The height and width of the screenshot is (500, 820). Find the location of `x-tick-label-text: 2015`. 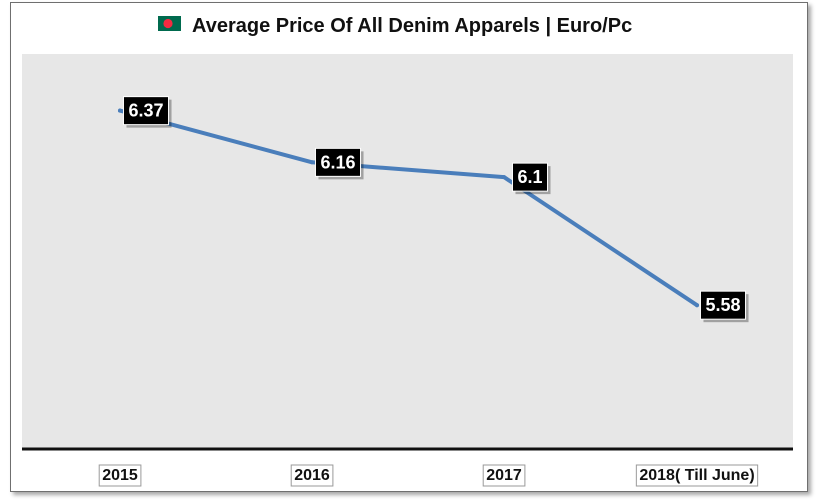

x-tick-label-text: 2015 is located at coordinates (120, 475).